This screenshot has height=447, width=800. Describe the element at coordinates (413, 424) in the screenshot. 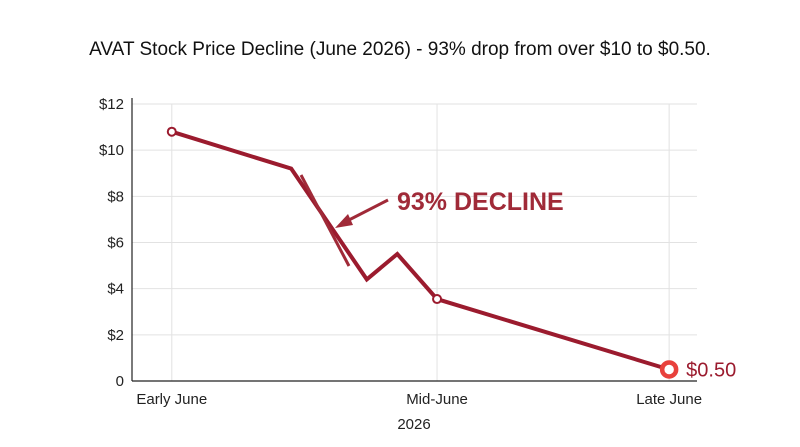

I see `x-axis-title: 2026` at that location.